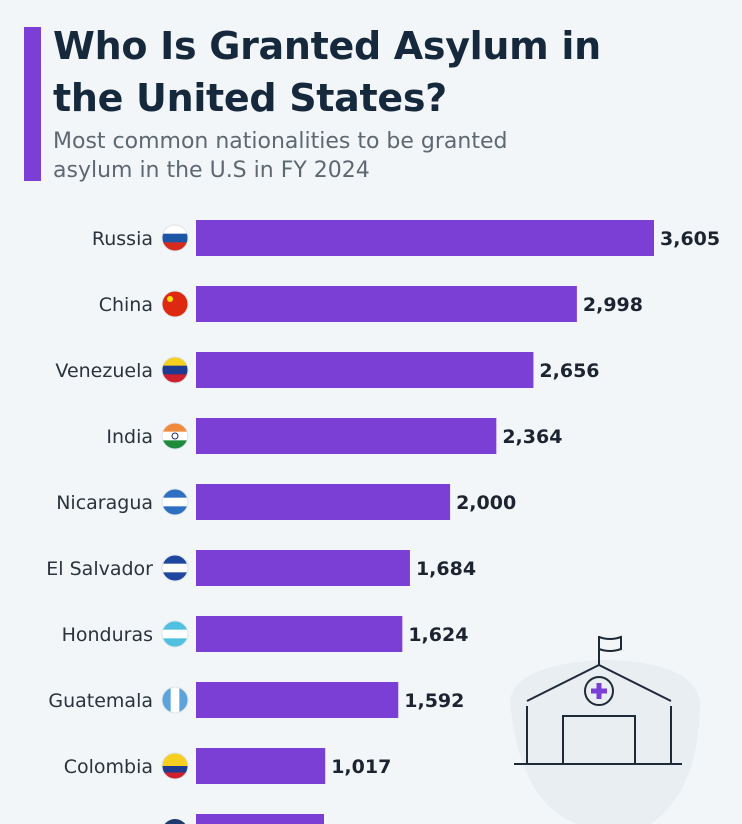  What do you see at coordinates (446, 569) in the screenshot?
I see `value-label: 1,684` at bounding box center [446, 569].